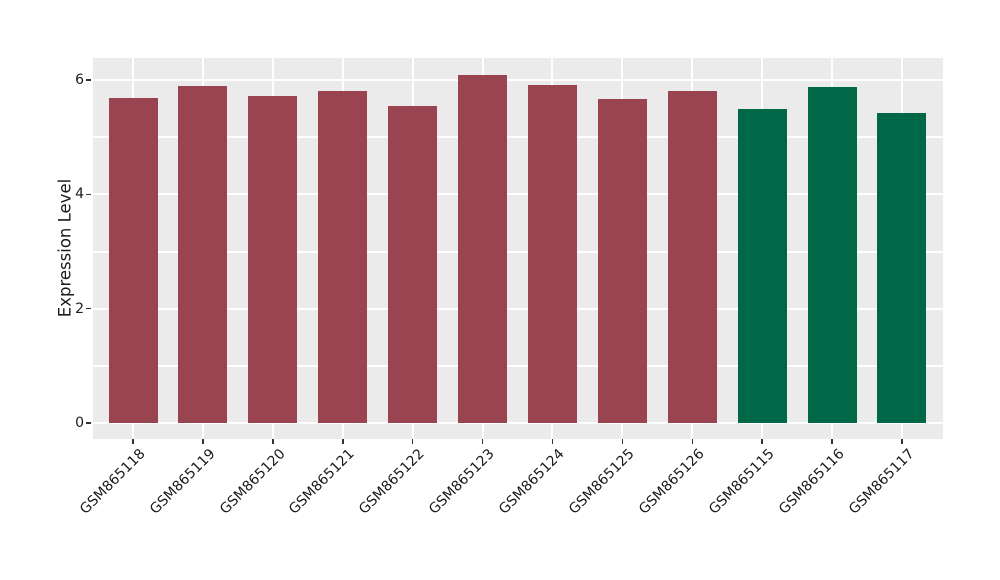  What do you see at coordinates (832, 255) in the screenshot?
I see `bar-GSM865116` at bounding box center [832, 255].